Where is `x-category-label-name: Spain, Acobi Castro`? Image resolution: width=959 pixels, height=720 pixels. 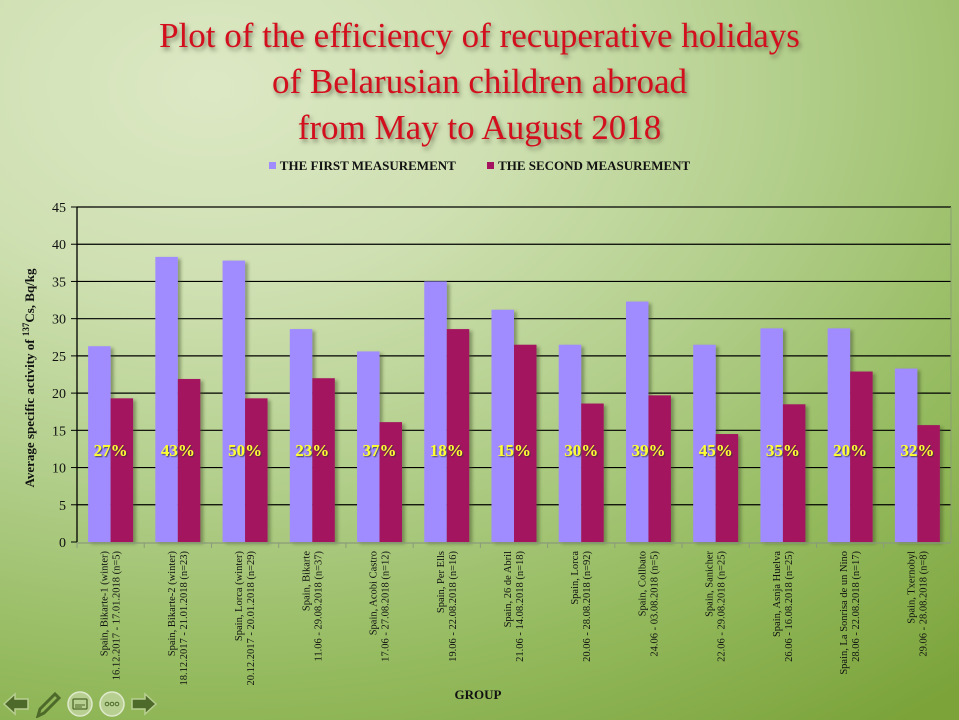 x-category-label-name: Spain, Acobi Castro is located at coordinates (374, 593).